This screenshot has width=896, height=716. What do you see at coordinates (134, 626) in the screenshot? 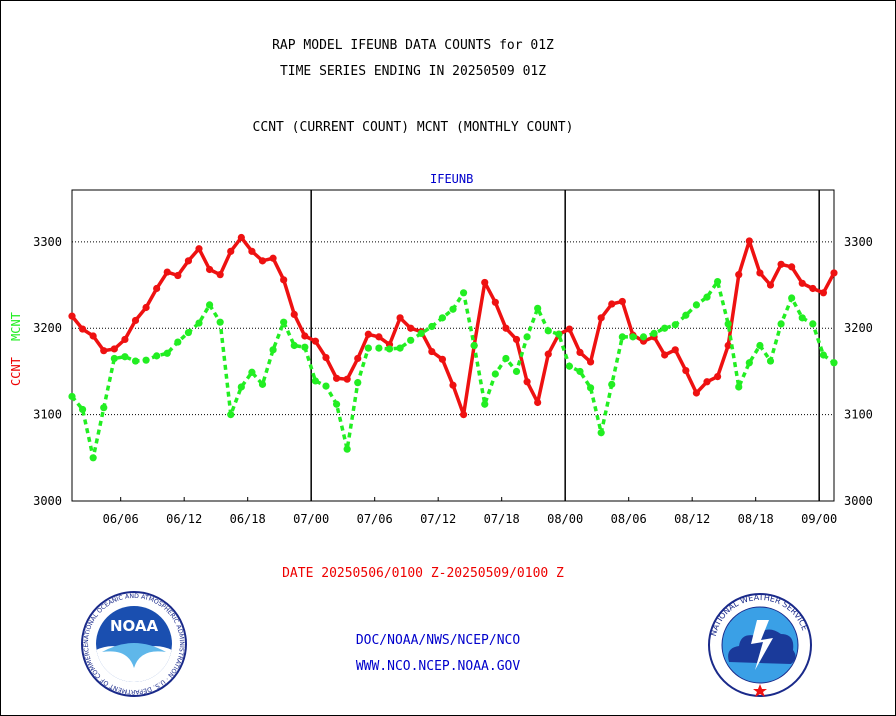
I see `noaa-logo-text: NOAA` at bounding box center [134, 626].